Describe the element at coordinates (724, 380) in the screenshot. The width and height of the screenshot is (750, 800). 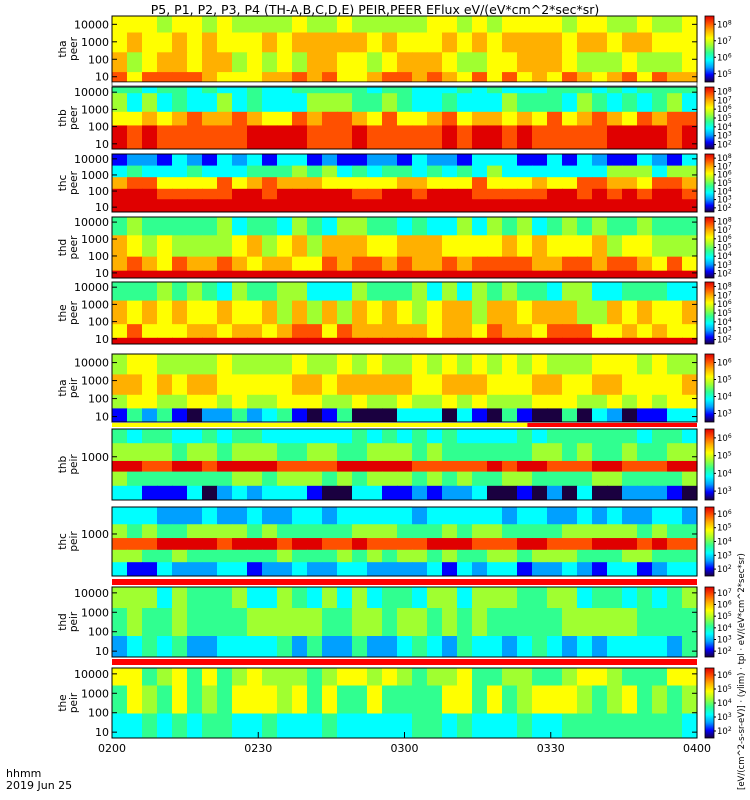
I see `colorbar-tick-label: 105` at that location.